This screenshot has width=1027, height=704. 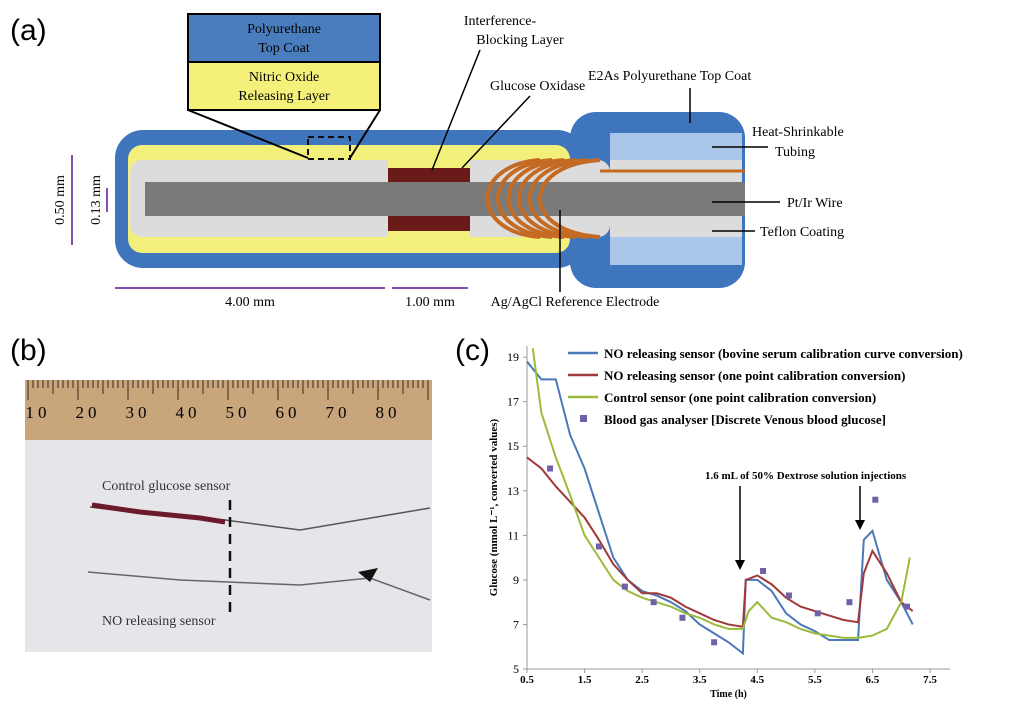 I want to click on label: NO releasing sensor, so click(x=159, y=621).